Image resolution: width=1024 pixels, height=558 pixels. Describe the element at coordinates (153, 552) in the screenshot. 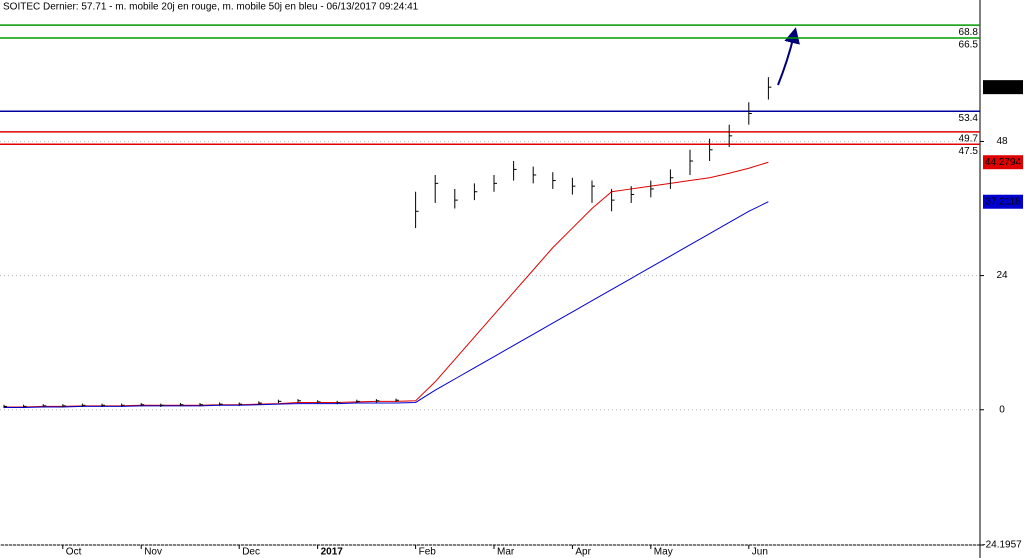

I see `x-tick-label: Nov` at that location.